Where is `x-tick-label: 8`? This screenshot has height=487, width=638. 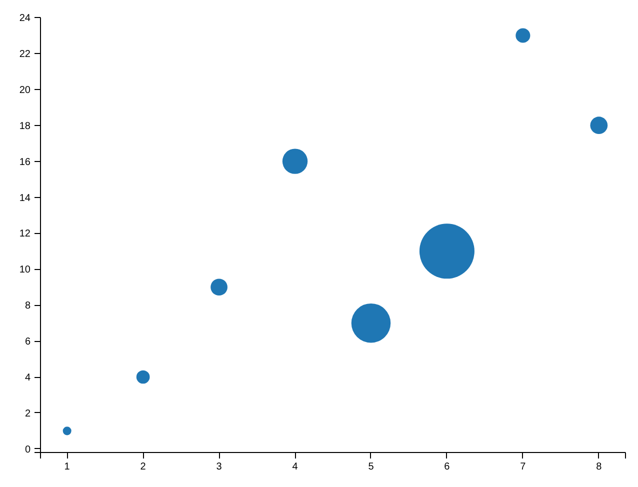 x-tick-label: 8 is located at coordinates (599, 467).